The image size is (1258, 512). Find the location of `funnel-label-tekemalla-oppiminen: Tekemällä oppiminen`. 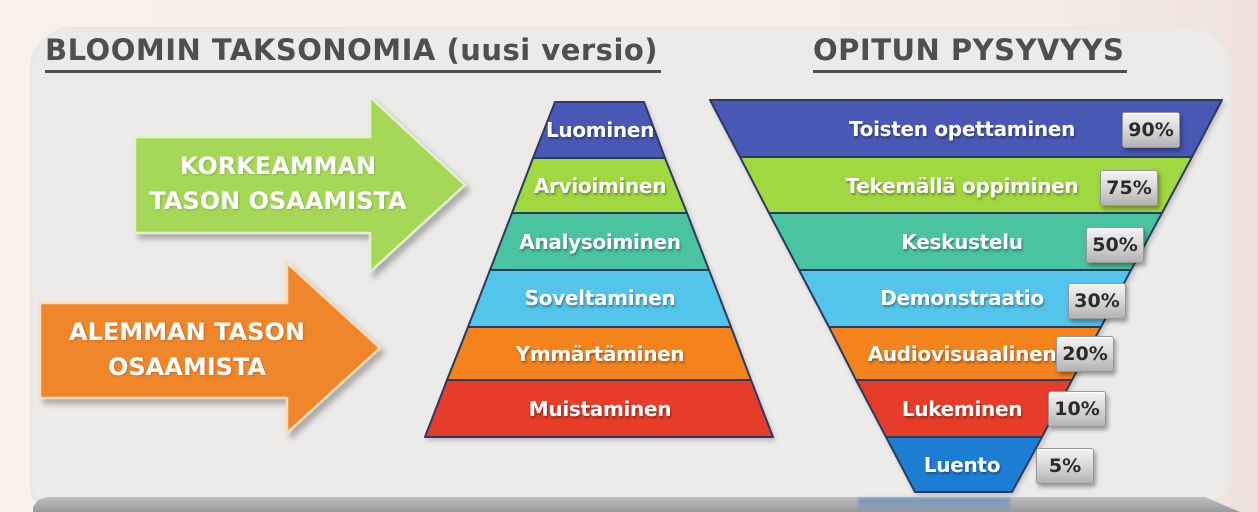

funnel-label-tekemalla-oppiminen: Tekemällä oppiminen is located at coordinates (962, 186).